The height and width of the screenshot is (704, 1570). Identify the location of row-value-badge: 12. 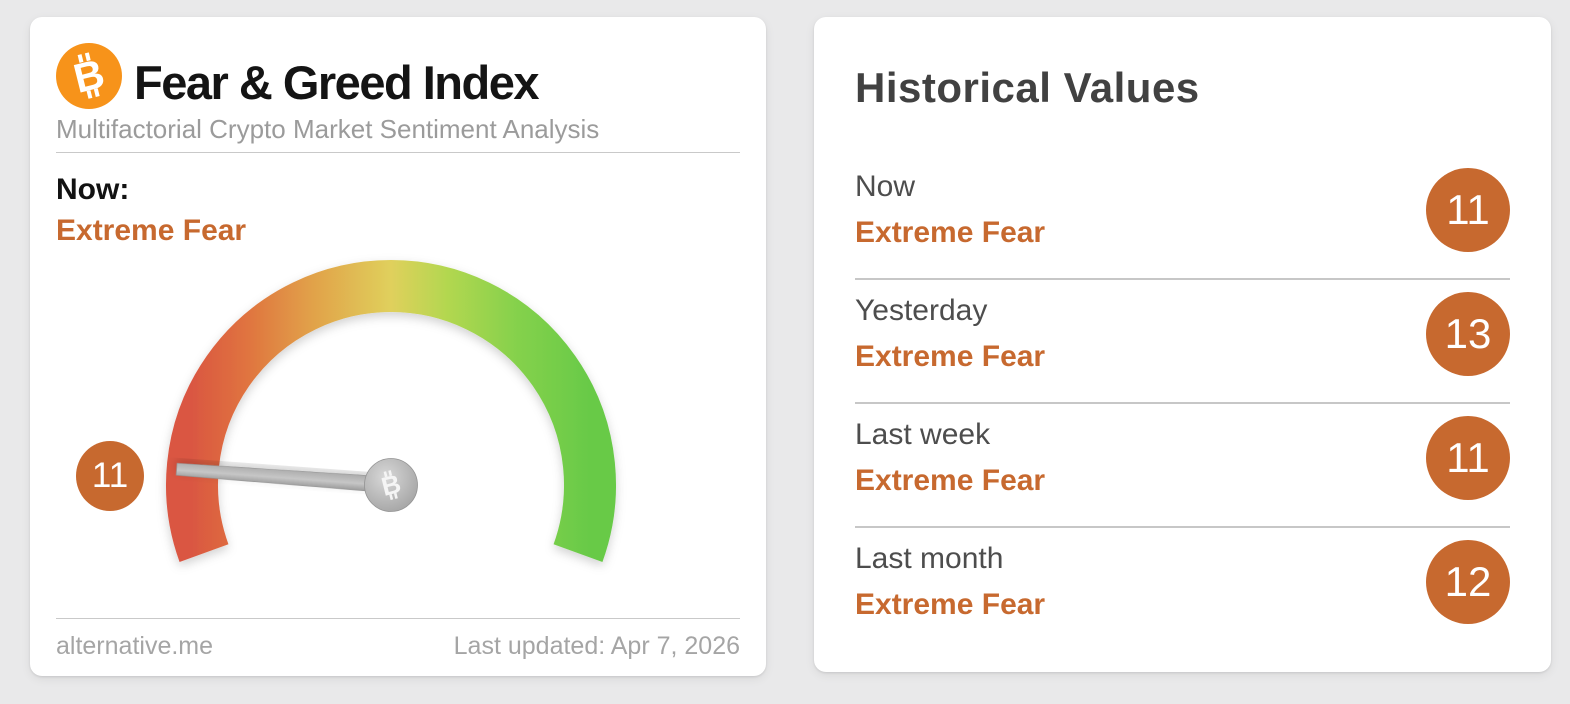
(1468, 582).